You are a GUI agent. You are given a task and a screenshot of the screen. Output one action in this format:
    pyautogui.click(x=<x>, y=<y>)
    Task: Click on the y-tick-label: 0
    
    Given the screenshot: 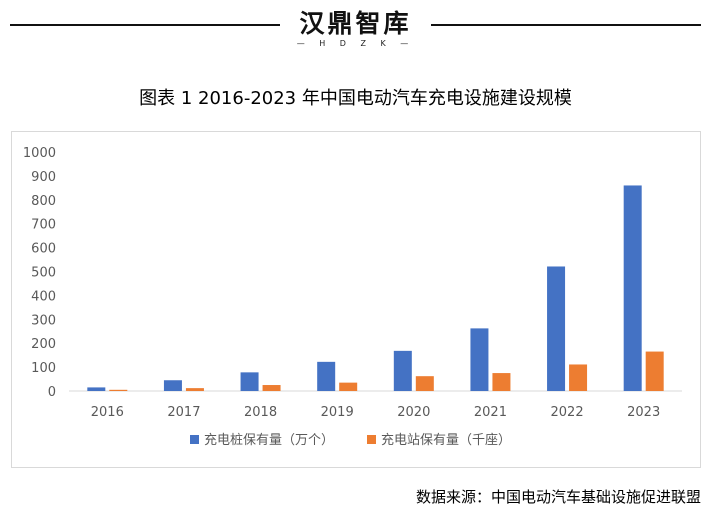 What is the action you would take?
    pyautogui.click(x=52, y=392)
    